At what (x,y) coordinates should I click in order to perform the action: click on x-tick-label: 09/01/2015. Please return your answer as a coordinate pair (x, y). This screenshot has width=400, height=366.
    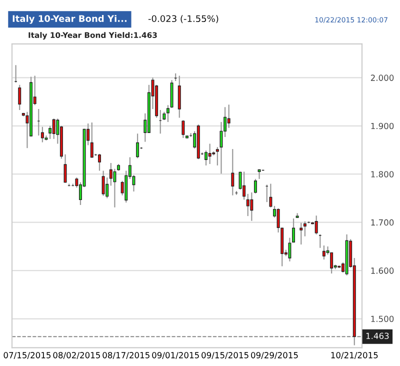
    Looking at the image, I should click on (175, 355).